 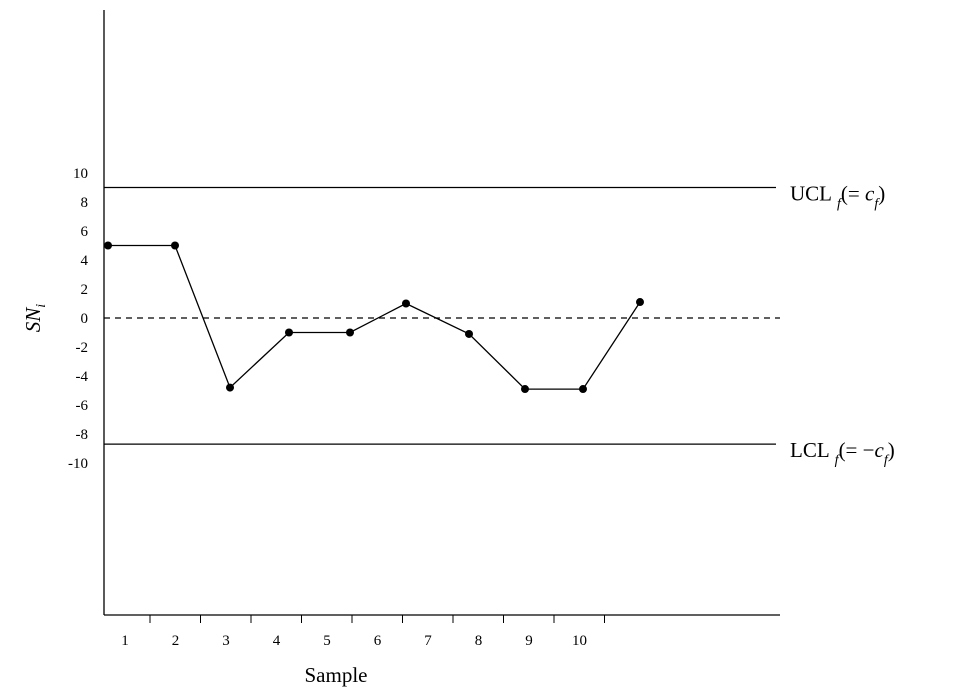 What do you see at coordinates (881, 194) in the screenshot?
I see `ucl-label-close: )` at bounding box center [881, 194].